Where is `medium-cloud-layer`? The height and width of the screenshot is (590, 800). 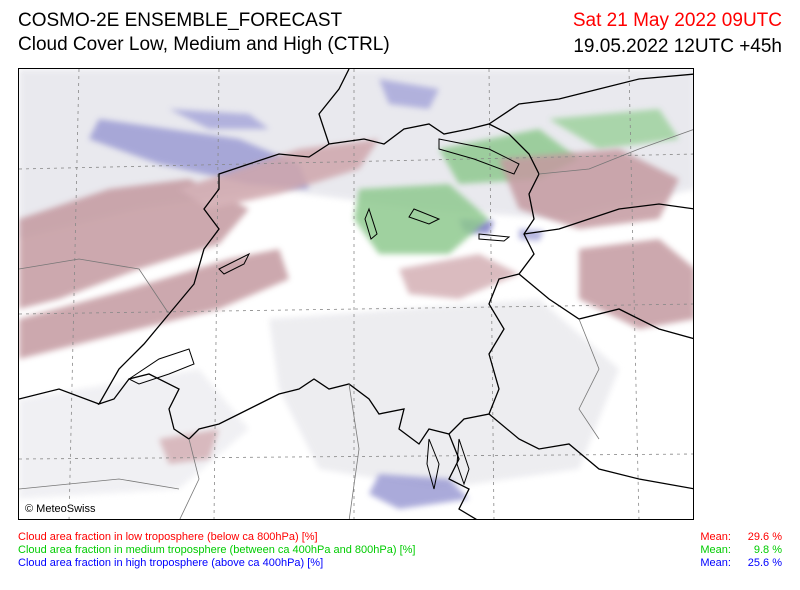 medium-cloud-layer is located at coordinates (516, 181).